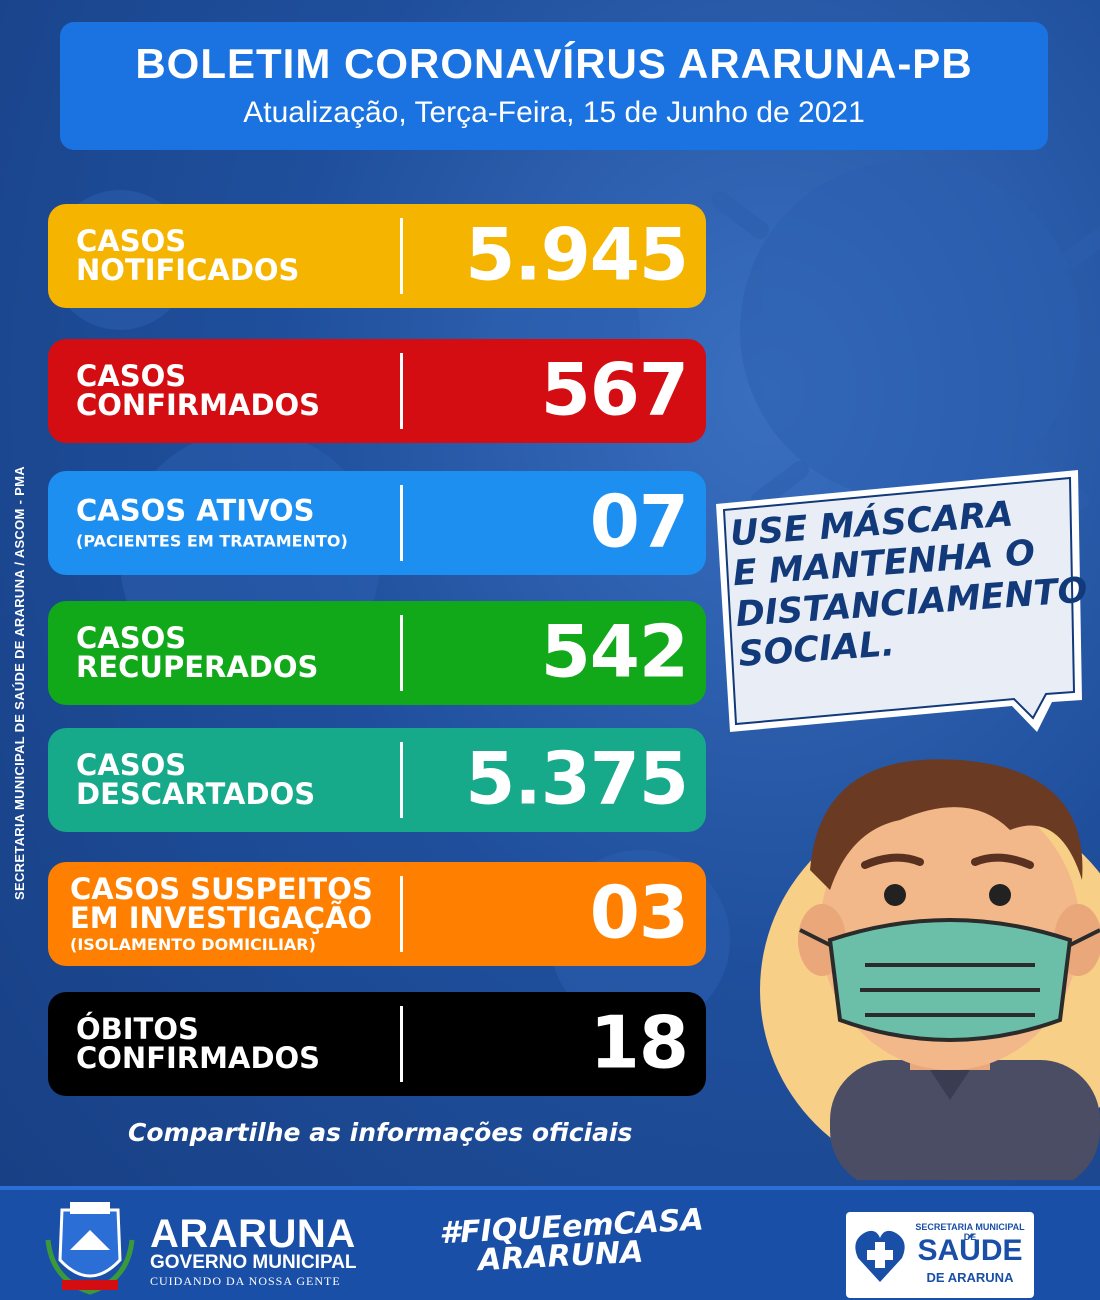  I want to click on stat-value: 542, so click(614, 651).